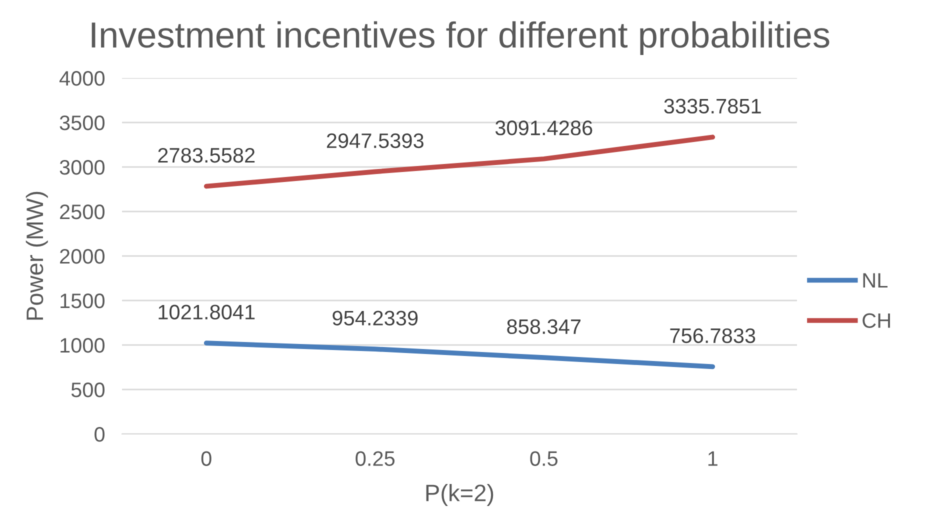 Image resolution: width=932 pixels, height=513 pixels. What do you see at coordinates (99, 434) in the screenshot?
I see `y-tick-label: 0` at bounding box center [99, 434].